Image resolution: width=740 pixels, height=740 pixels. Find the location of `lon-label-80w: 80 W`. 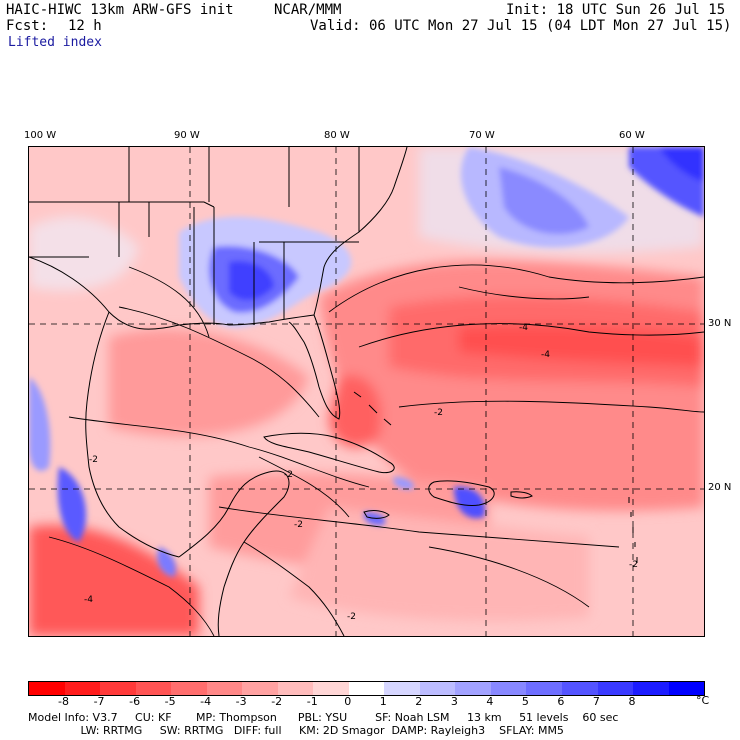

lon-label-80w: 80 W is located at coordinates (337, 135).